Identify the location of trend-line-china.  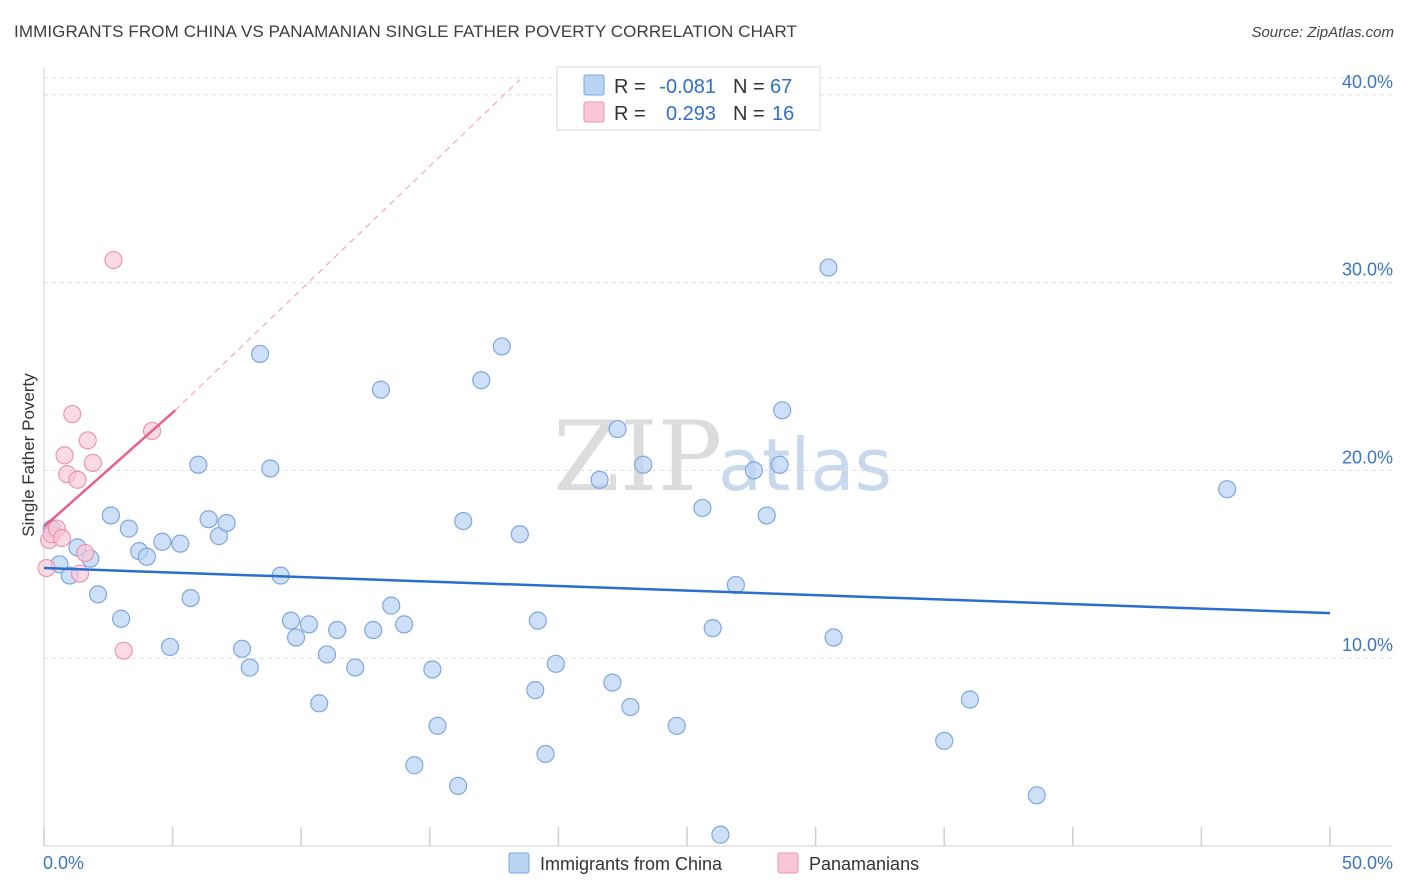
(687, 590).